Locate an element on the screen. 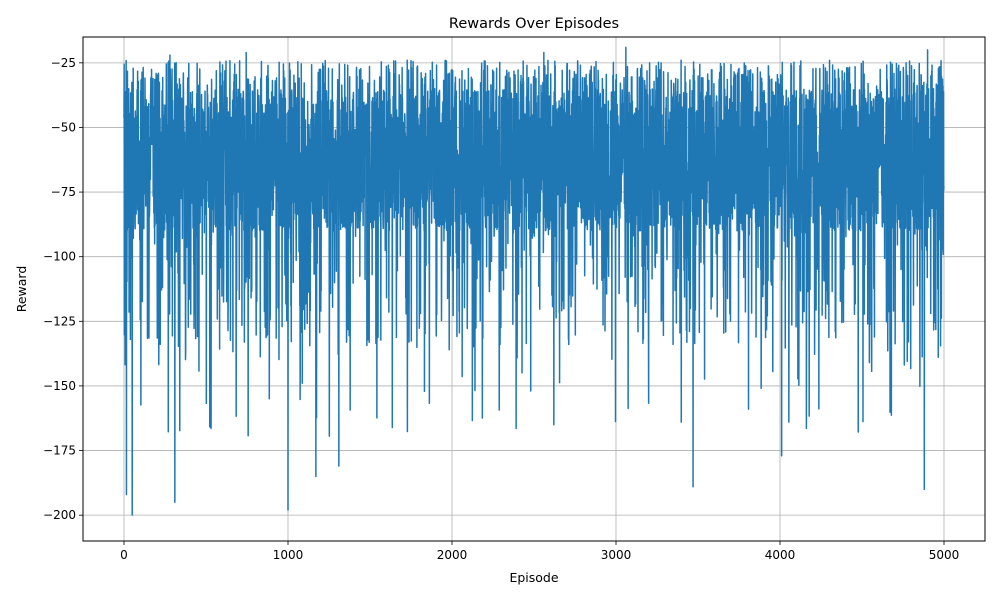  x-tick-label: 2000 is located at coordinates (452, 555).